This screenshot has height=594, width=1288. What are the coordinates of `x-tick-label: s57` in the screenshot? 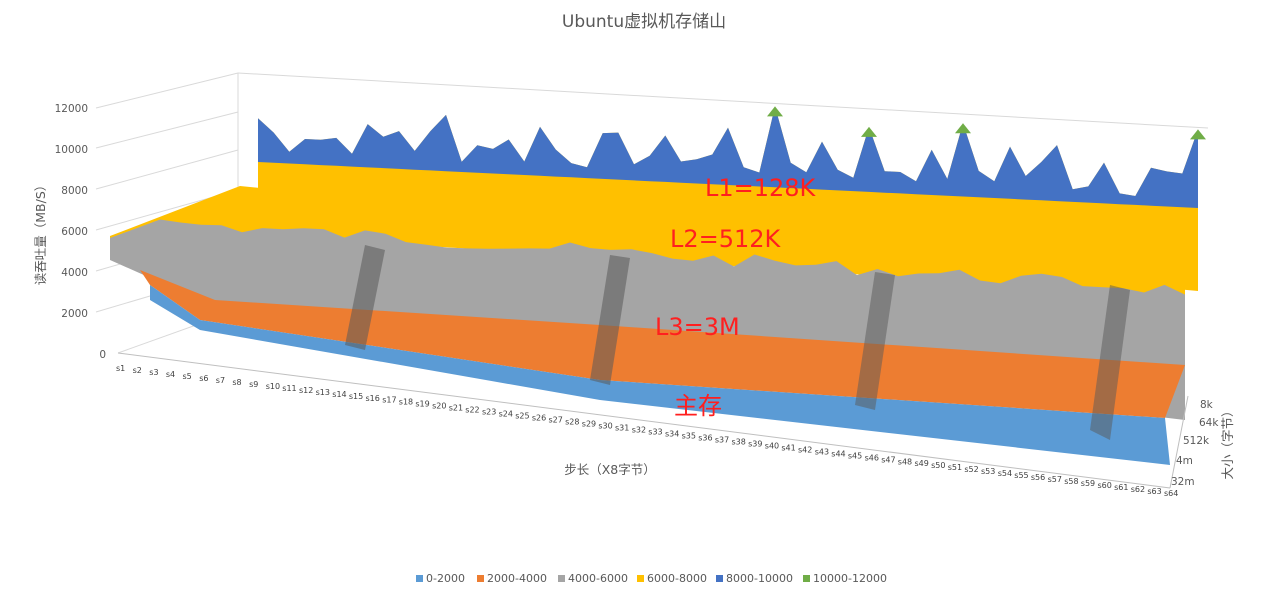 It's located at (1055, 479).